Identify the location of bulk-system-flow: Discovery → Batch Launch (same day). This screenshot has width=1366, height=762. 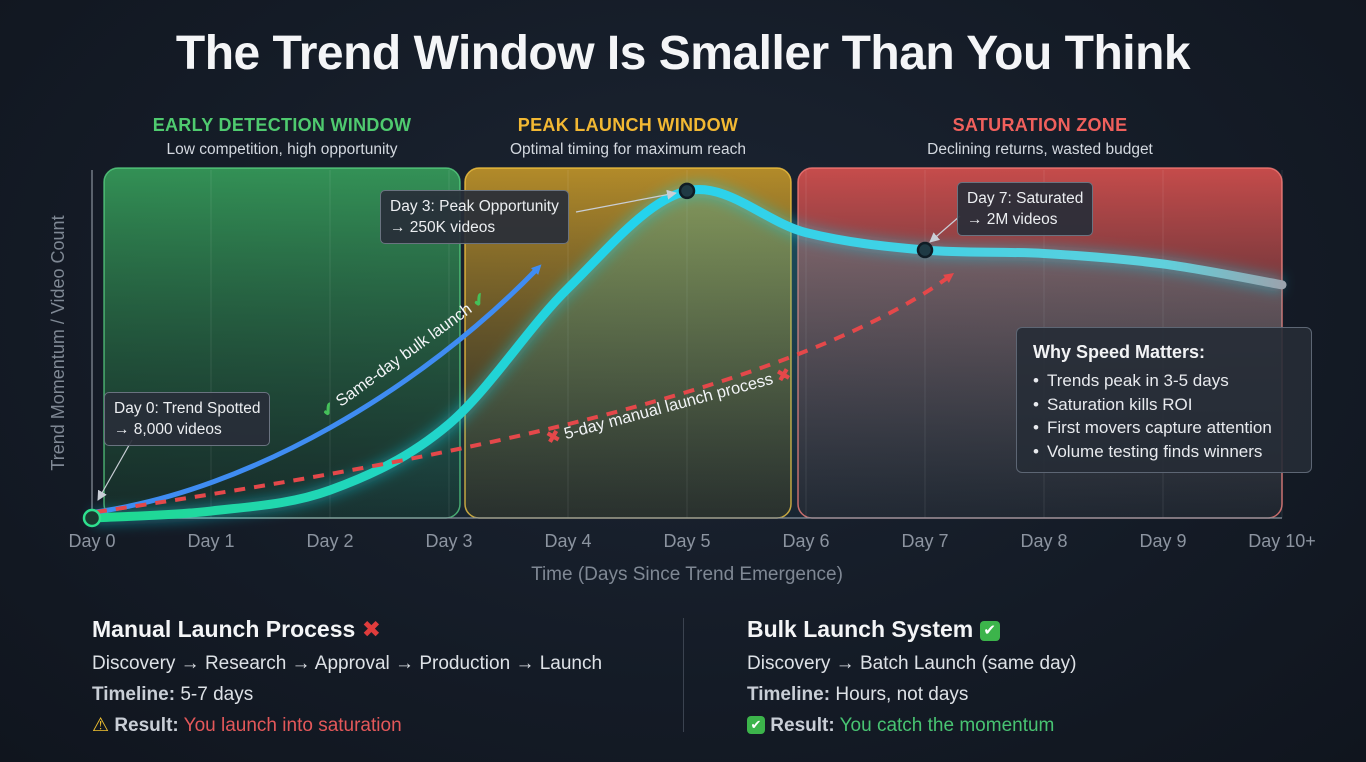
(912, 663).